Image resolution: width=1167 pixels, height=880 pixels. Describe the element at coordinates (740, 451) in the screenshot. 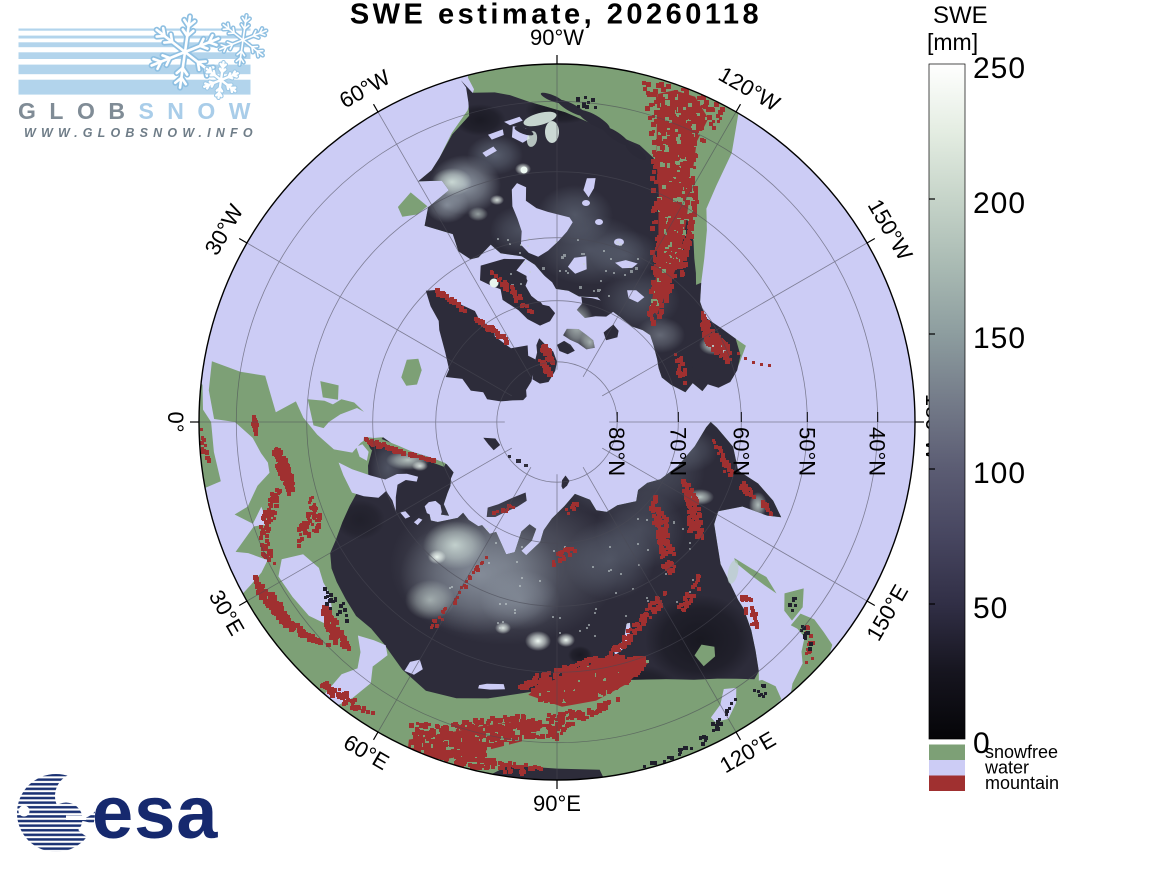

I see `svg-text: 60°N` at that location.